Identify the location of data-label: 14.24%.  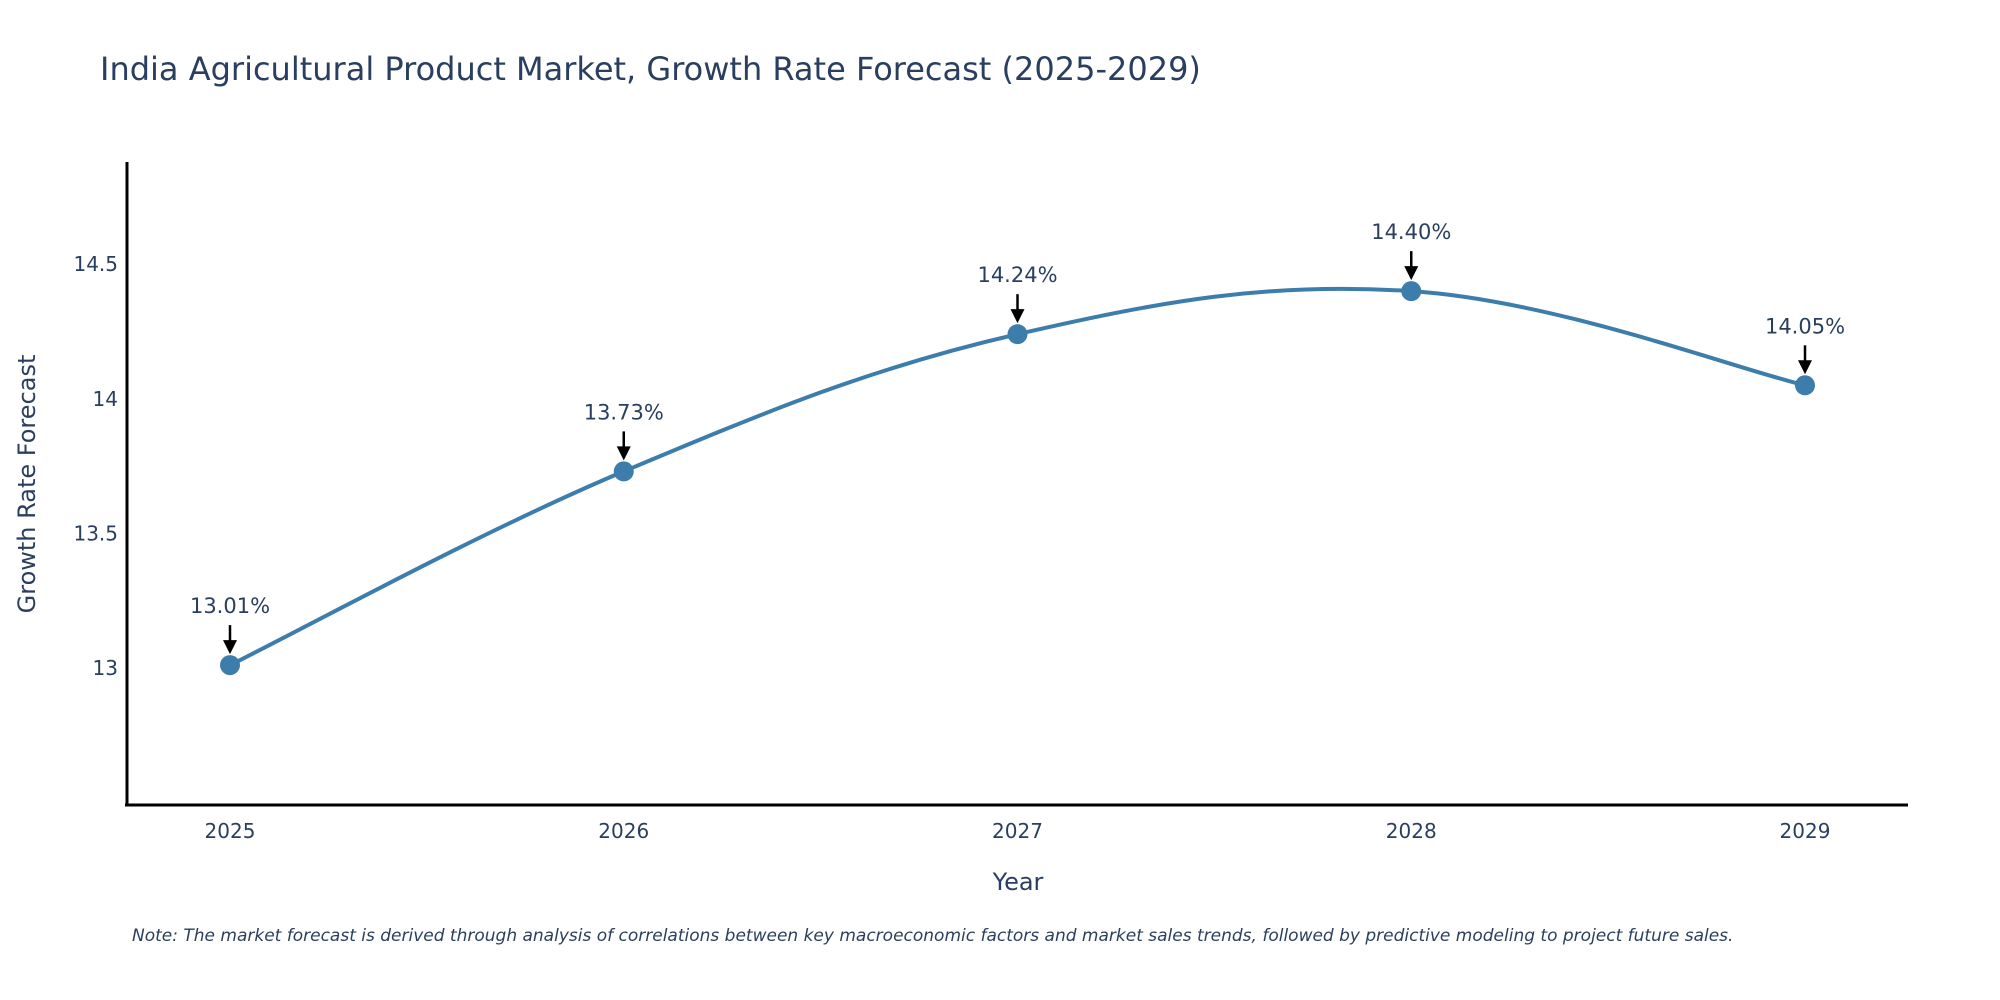
(1017, 275).